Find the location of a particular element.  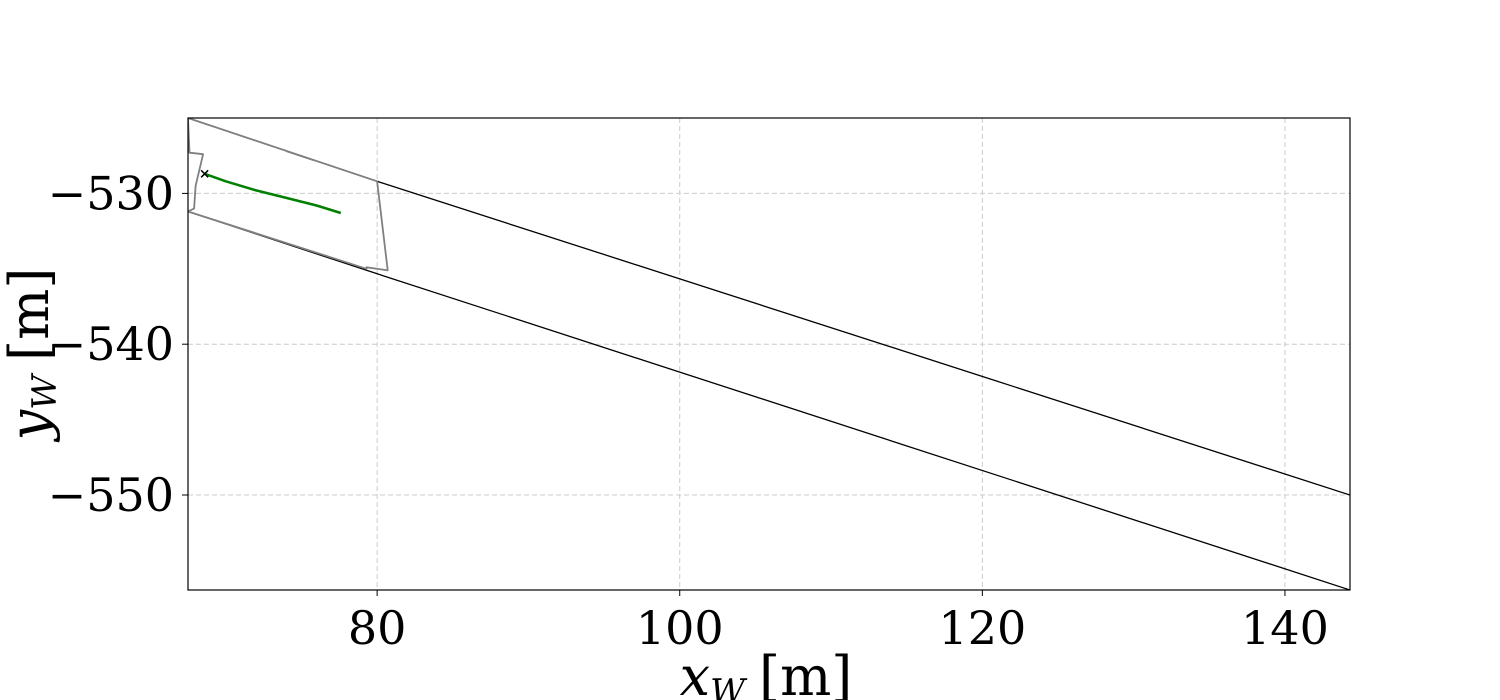

region-outline is located at coordinates (288, 195).